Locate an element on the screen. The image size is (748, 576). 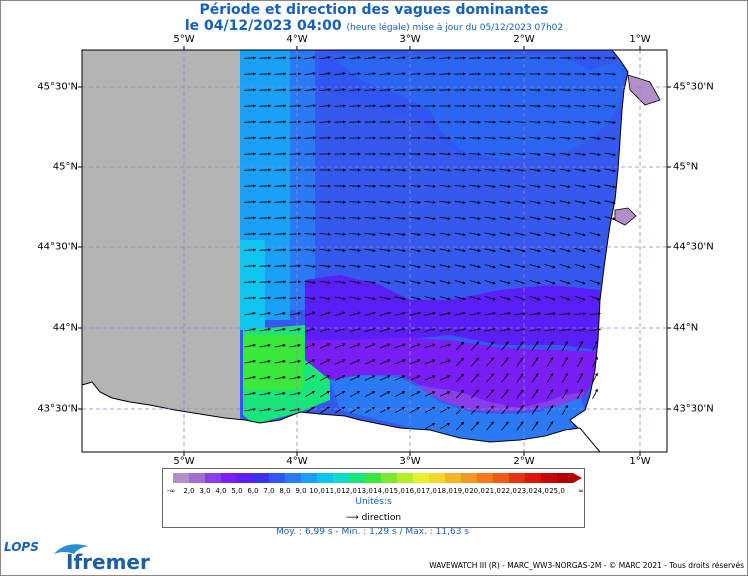
lat-label-right: 44°30'N is located at coordinates (693, 247).